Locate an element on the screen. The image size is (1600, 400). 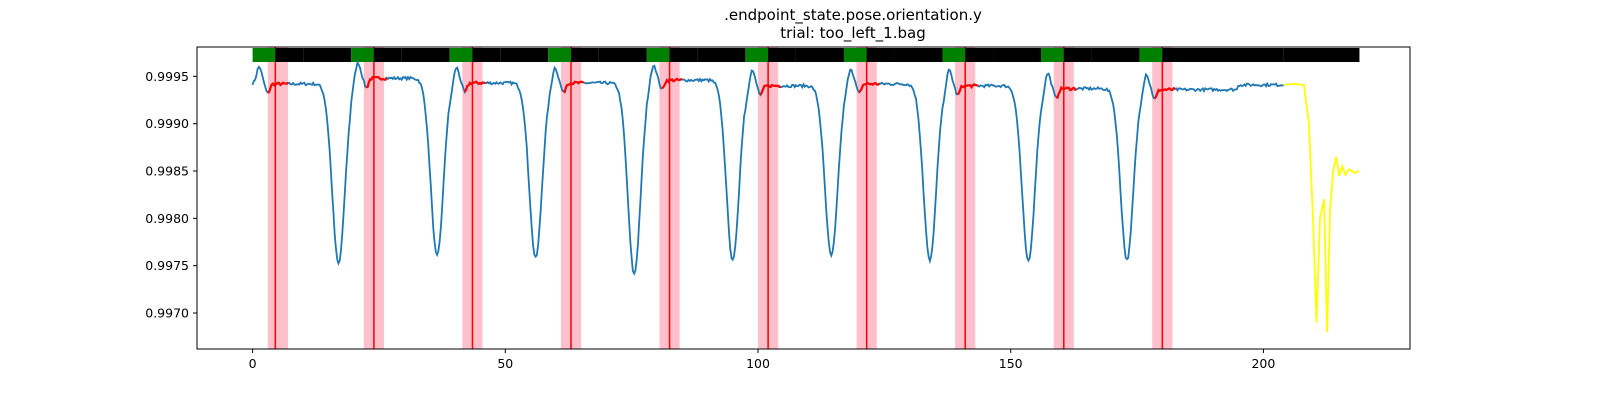
phase-segment-yellow is located at coordinates (1321, 55).